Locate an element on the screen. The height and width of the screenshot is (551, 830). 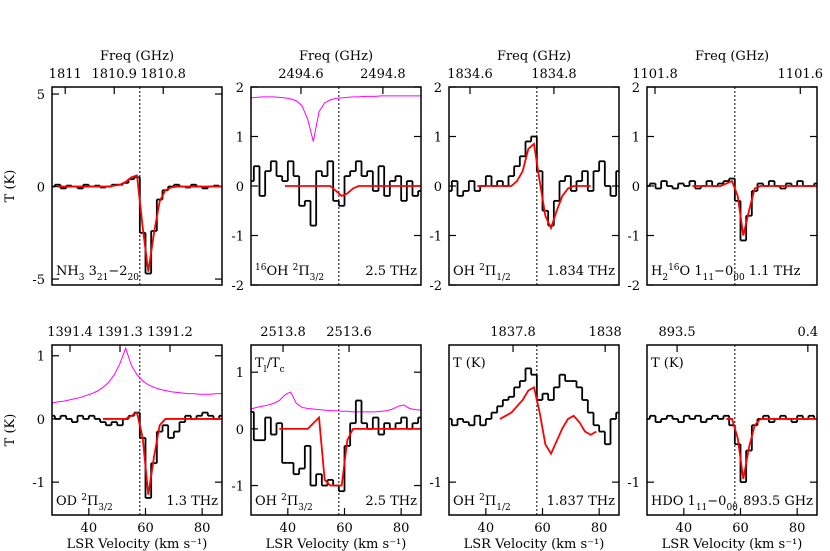
panel-label: 16OH 2Π3/2 is located at coordinates (289, 273).